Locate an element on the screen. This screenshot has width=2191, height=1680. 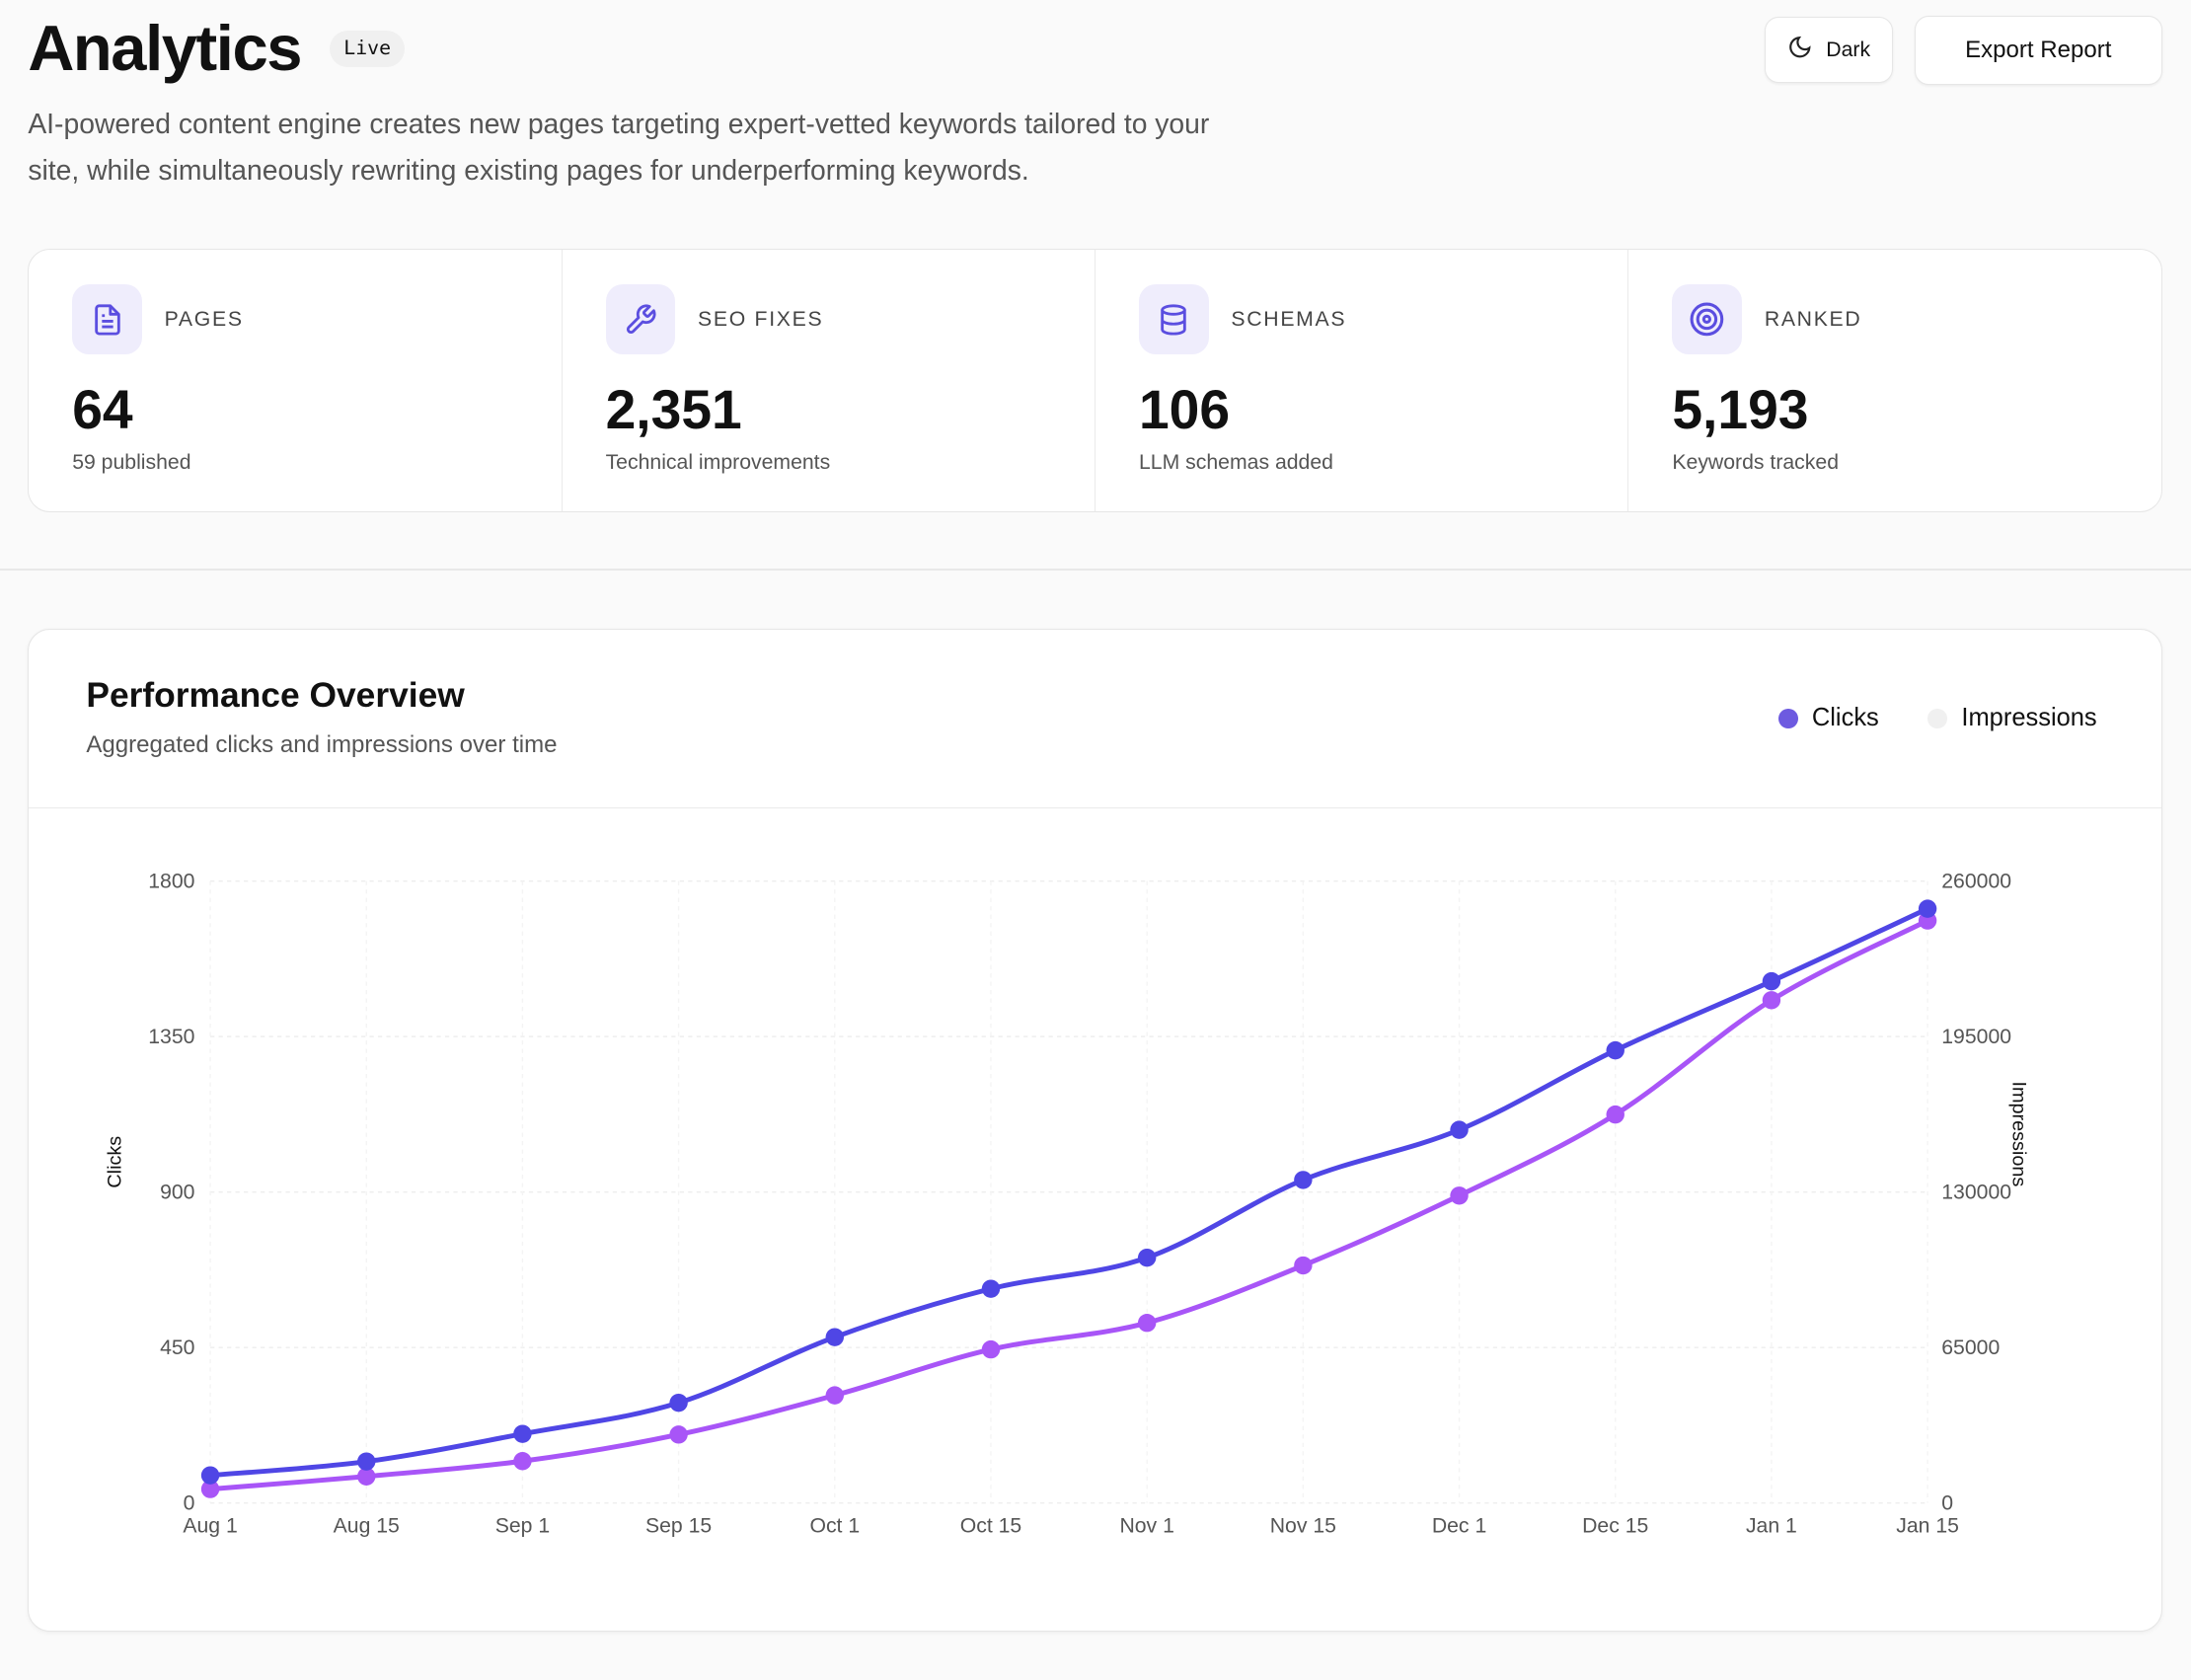
x-tick-label: Sep 1 is located at coordinates (522, 1526).